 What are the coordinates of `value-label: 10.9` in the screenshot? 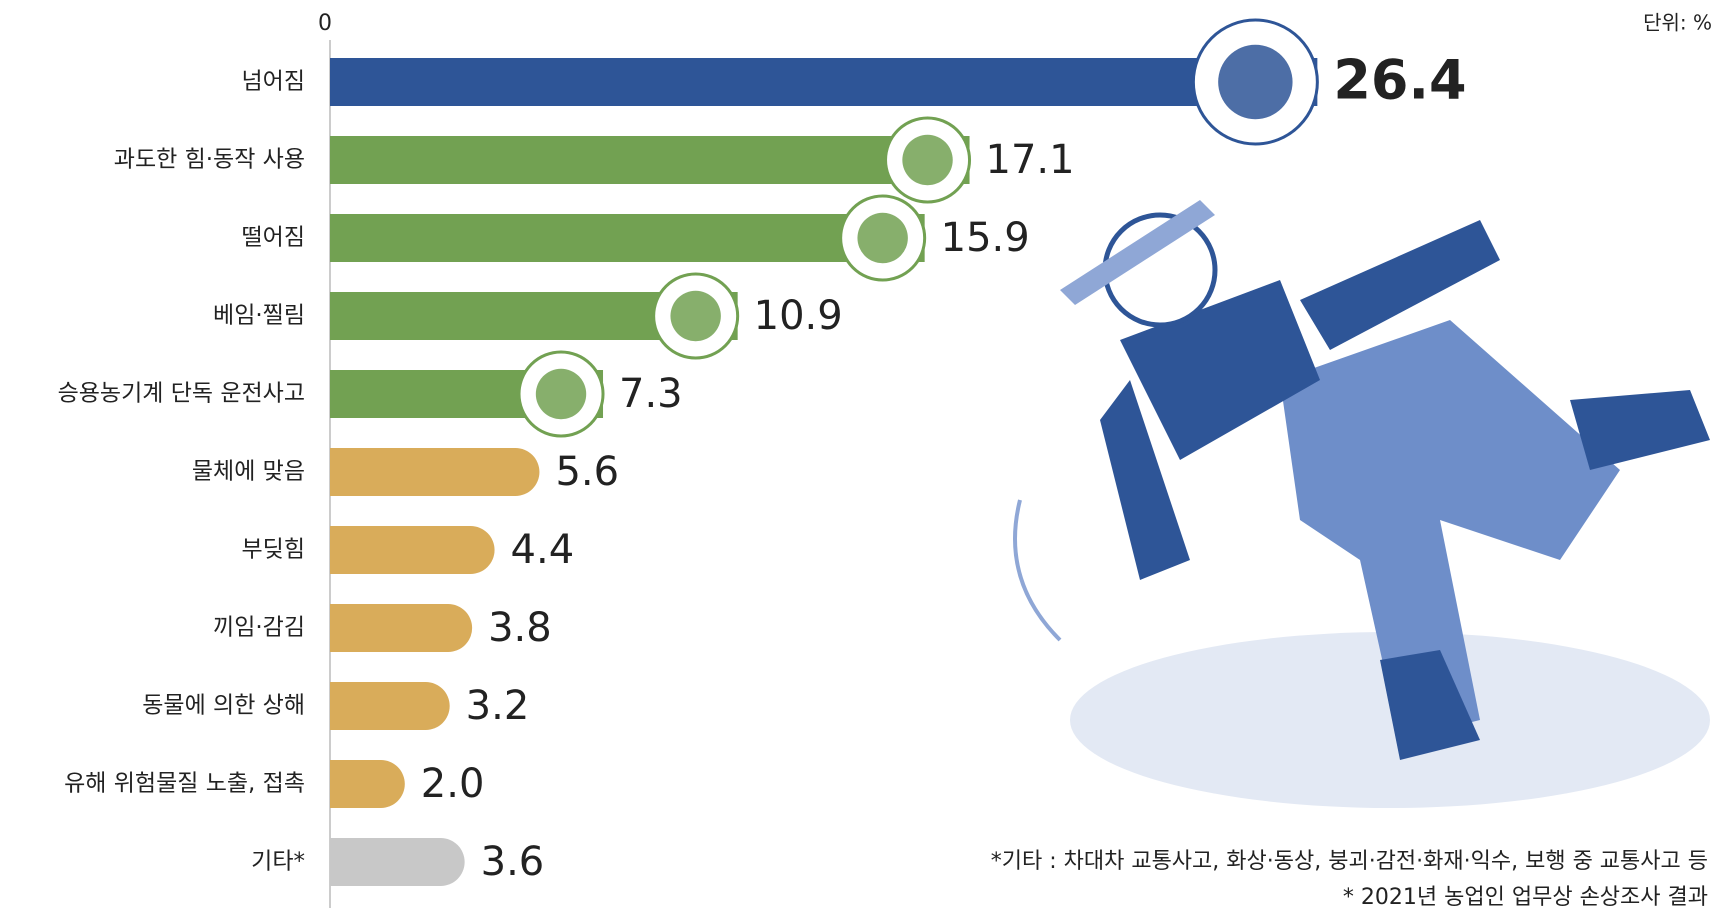 It's located at (798, 316).